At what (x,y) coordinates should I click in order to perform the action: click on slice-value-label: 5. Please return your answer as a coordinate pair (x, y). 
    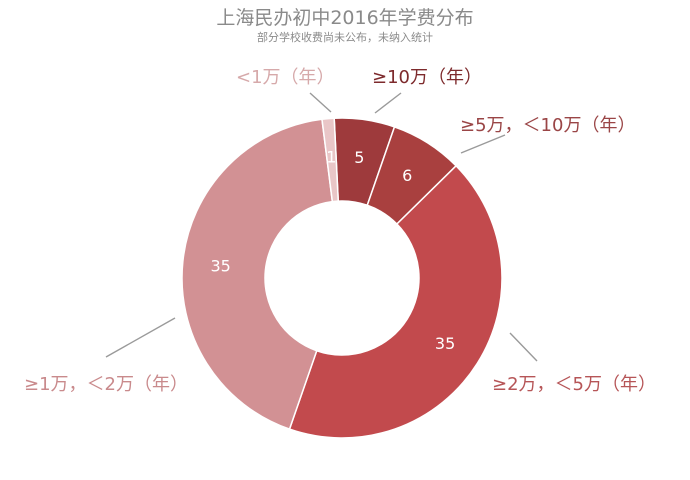
    Looking at the image, I should click on (359, 157).